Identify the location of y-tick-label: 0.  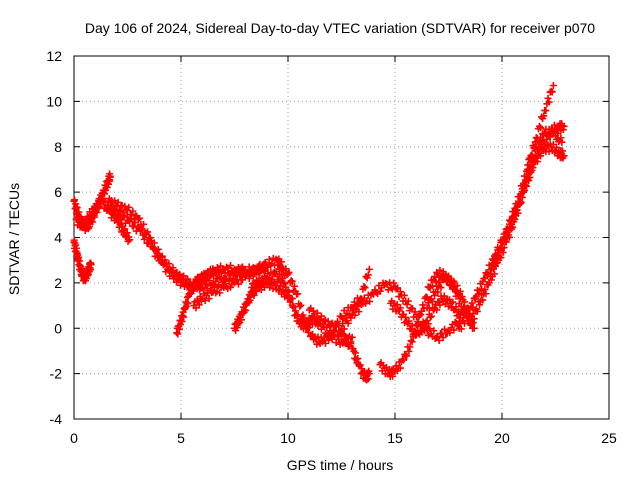
(58, 328).